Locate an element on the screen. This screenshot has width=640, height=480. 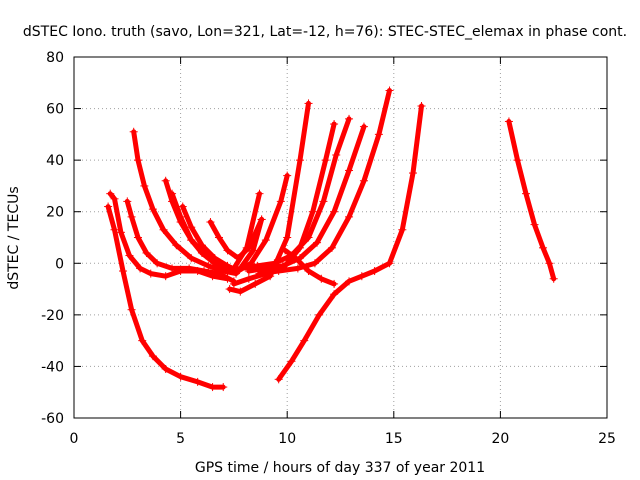
y-tick-label: 20 is located at coordinates (55, 213).